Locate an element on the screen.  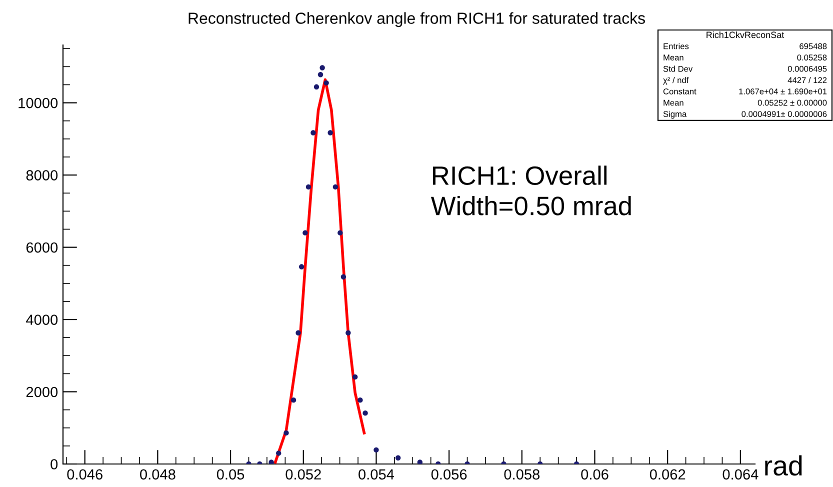
x-axis-title: rad is located at coordinates (783, 465).